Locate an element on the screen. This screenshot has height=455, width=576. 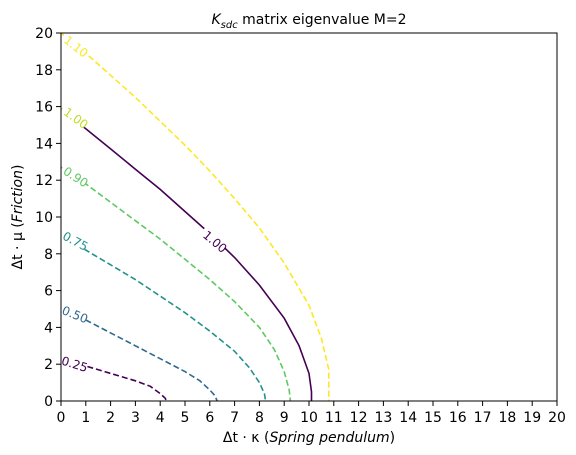
x-tick-label: 2 is located at coordinates (110, 418).